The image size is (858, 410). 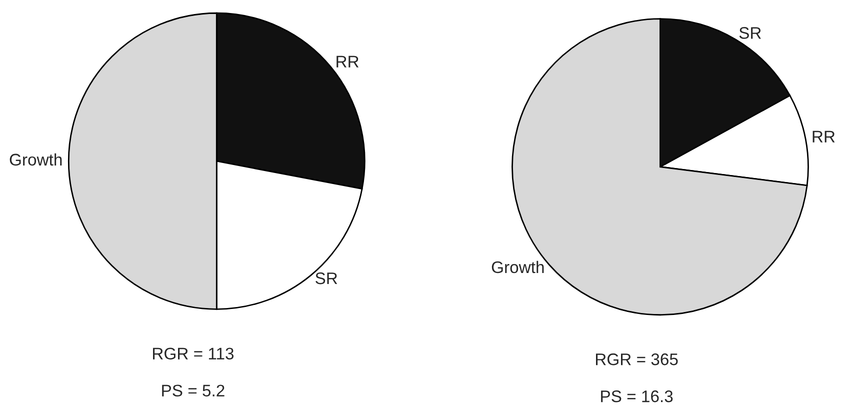 What do you see at coordinates (193, 354) in the screenshot?
I see `text: RGR = 113` at bounding box center [193, 354].